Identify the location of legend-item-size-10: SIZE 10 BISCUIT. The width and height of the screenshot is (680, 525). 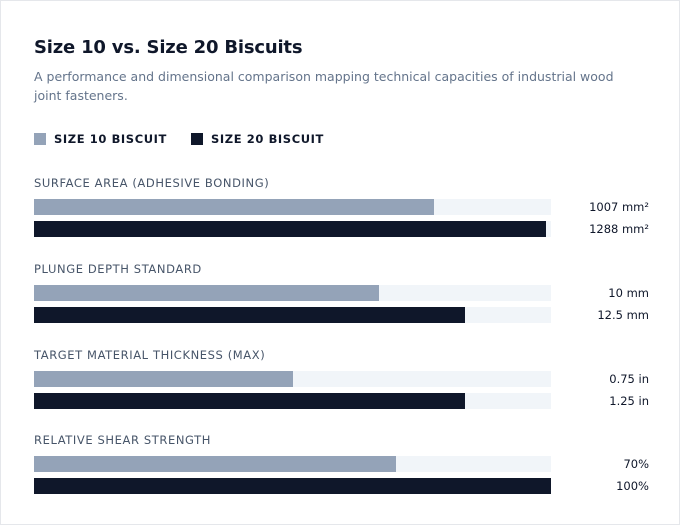
(100, 139).